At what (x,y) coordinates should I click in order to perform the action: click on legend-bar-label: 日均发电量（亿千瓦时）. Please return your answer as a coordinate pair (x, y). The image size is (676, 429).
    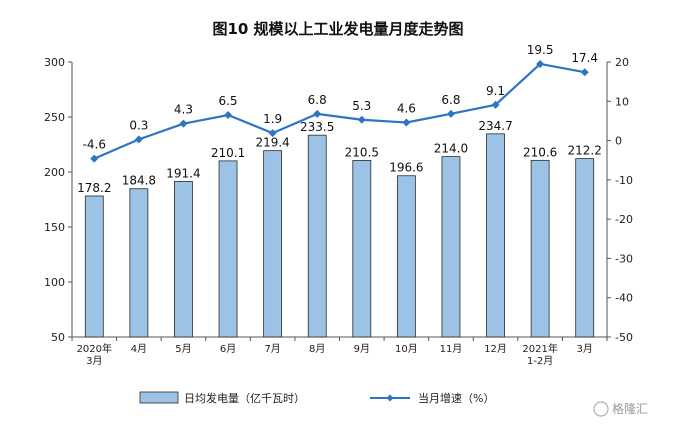
    Looking at the image, I should click on (244, 398).